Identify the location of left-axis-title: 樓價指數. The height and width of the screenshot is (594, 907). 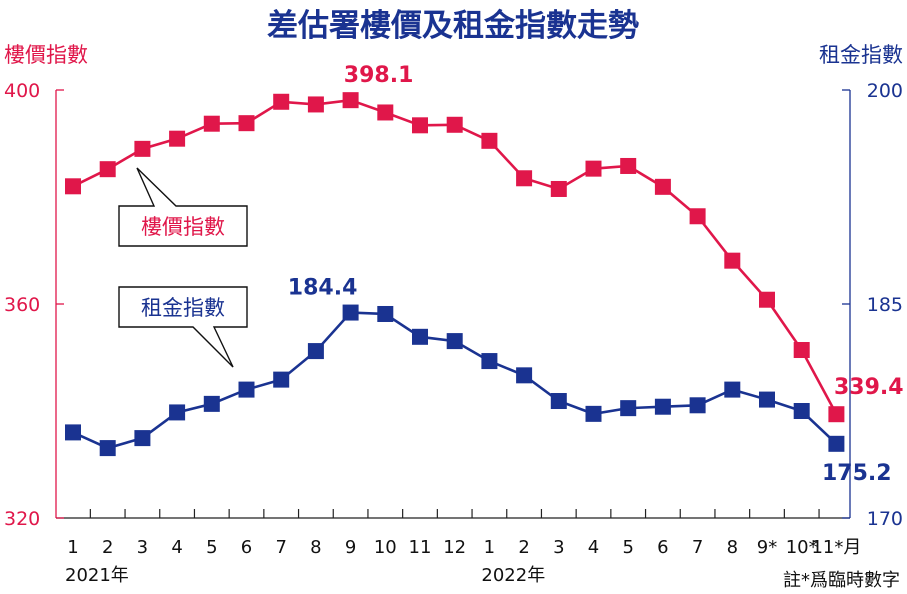
(46, 55).